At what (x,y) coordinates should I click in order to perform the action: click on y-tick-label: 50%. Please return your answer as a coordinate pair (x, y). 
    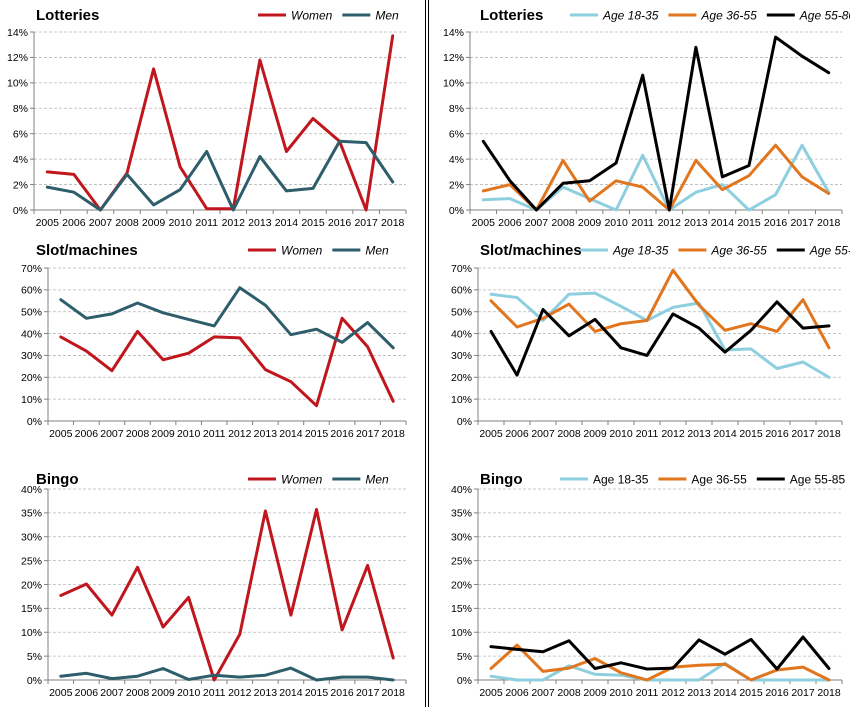
    Looking at the image, I should click on (31, 313).